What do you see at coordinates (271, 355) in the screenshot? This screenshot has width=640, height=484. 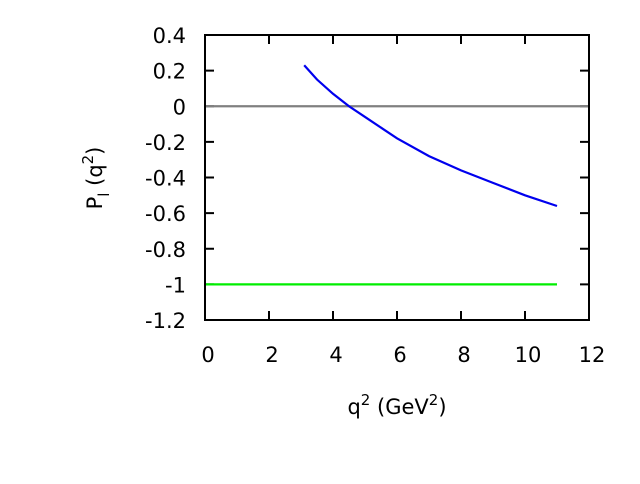 I see `x-tick-label: 2` at bounding box center [271, 355].